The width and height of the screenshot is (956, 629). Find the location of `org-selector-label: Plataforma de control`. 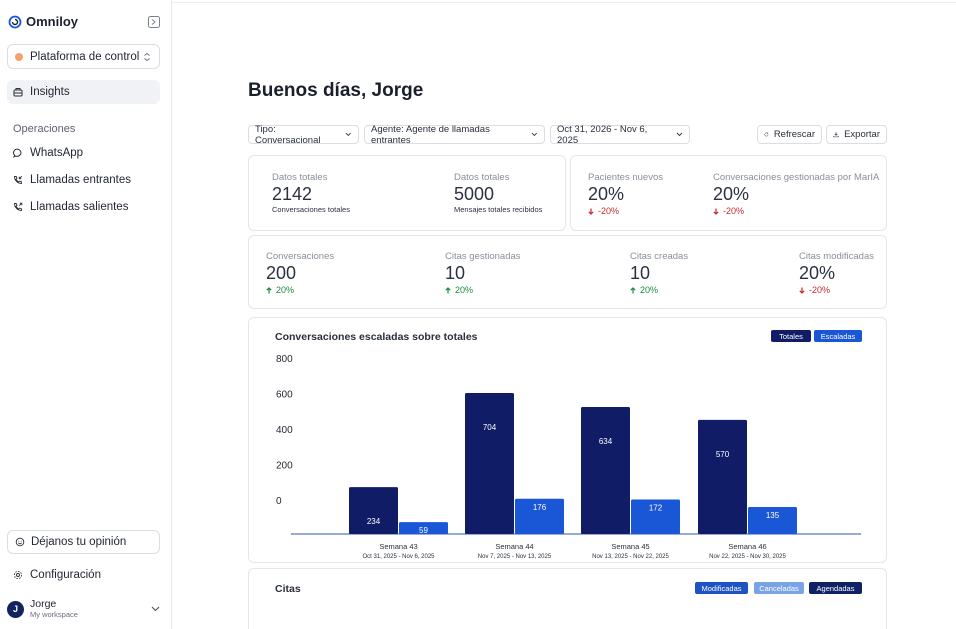

org-selector-label: Plataforma de control is located at coordinates (85, 56).